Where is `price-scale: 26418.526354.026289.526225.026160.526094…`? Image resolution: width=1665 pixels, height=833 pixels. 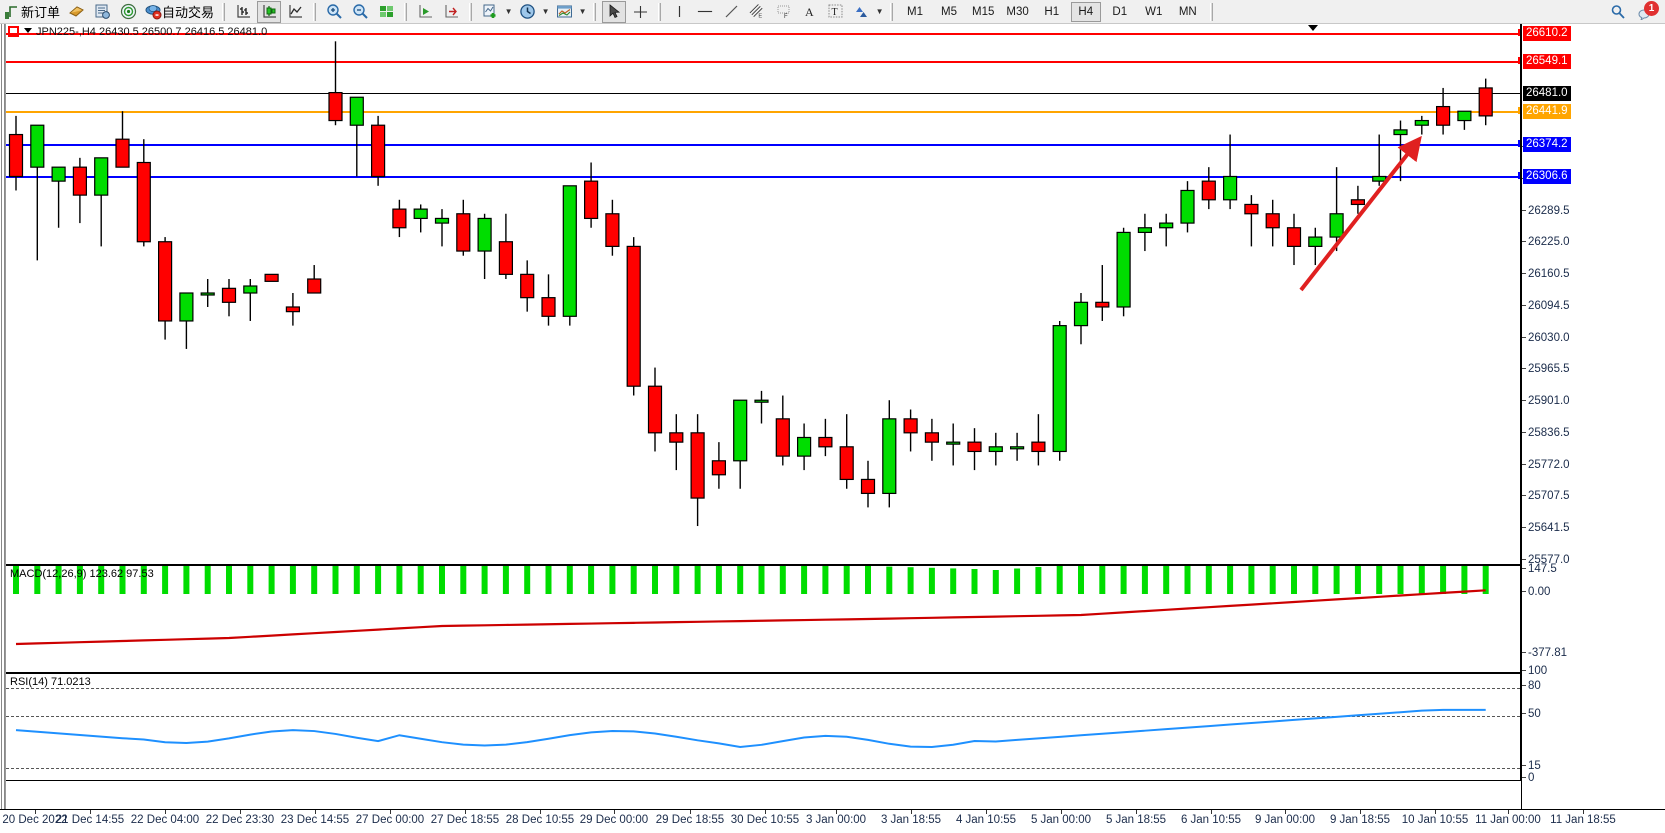
price-scale: 26418.526354.026289.526225.026160.526094… is located at coordinates (1593, 416).